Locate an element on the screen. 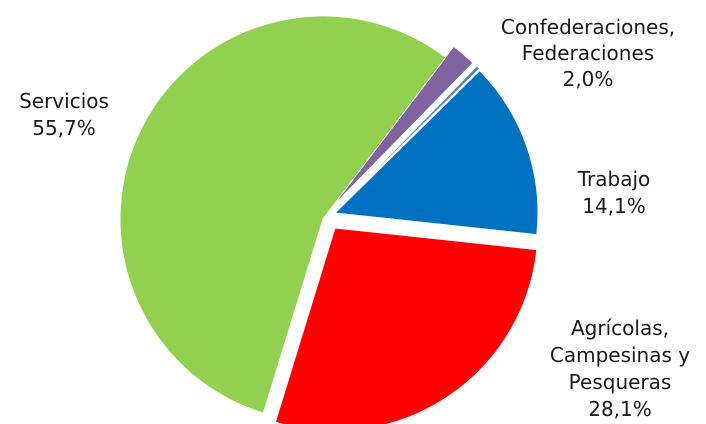 This screenshot has height=424, width=706. slice-value-label: 28,1% is located at coordinates (620, 409).